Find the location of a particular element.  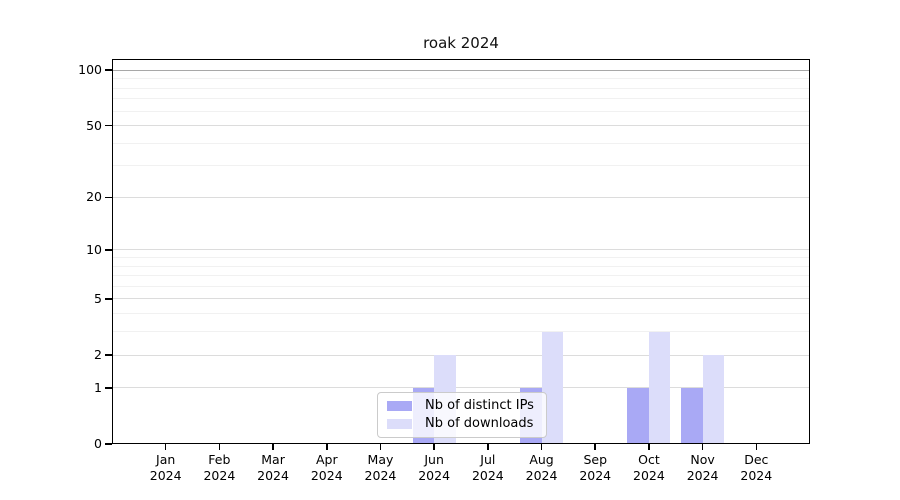

x-axis-label-month: Feb is located at coordinates (219, 459).